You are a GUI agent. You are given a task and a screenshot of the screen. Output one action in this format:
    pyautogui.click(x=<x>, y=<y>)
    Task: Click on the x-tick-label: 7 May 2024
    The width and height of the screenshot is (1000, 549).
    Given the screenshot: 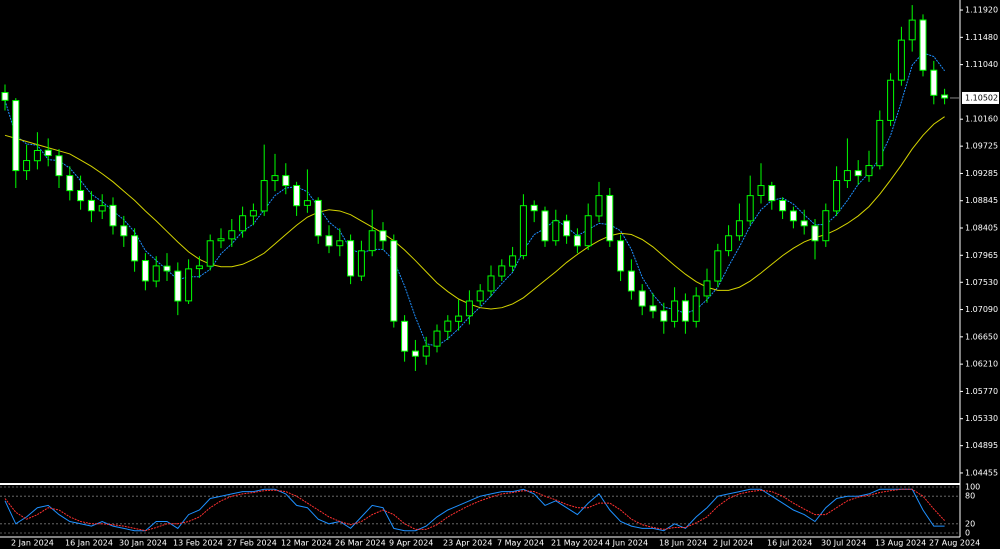 What is the action you would take?
    pyautogui.click(x=520, y=543)
    